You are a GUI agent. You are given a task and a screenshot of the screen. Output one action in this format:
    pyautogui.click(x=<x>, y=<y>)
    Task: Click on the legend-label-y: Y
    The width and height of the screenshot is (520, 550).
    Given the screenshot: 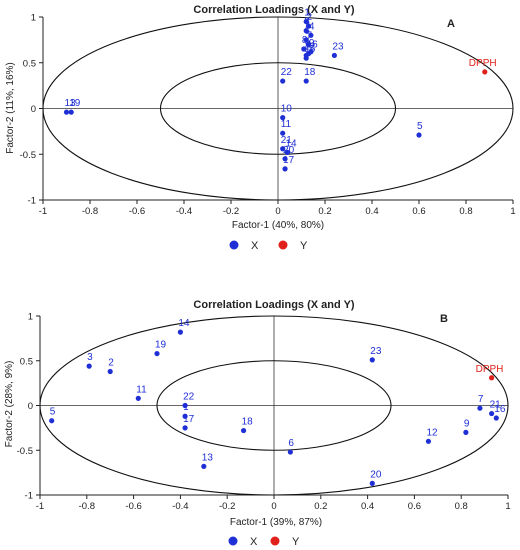 What is the action you would take?
    pyautogui.click(x=304, y=246)
    